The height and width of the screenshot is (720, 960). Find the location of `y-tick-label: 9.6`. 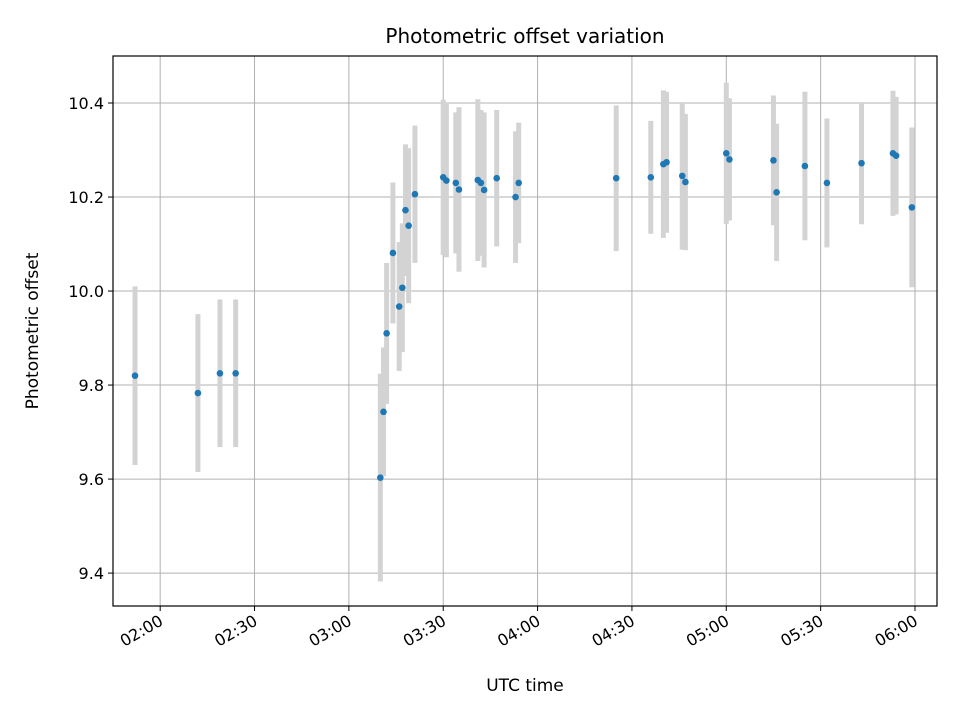

y-tick-label: 9.6 is located at coordinates (91, 479).